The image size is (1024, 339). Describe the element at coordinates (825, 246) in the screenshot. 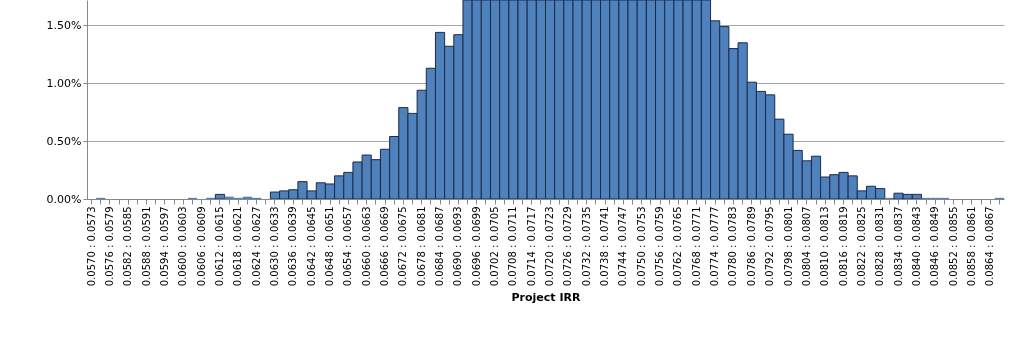

I see `x-tick-label: 0.0810 : 0.0813` at that location.